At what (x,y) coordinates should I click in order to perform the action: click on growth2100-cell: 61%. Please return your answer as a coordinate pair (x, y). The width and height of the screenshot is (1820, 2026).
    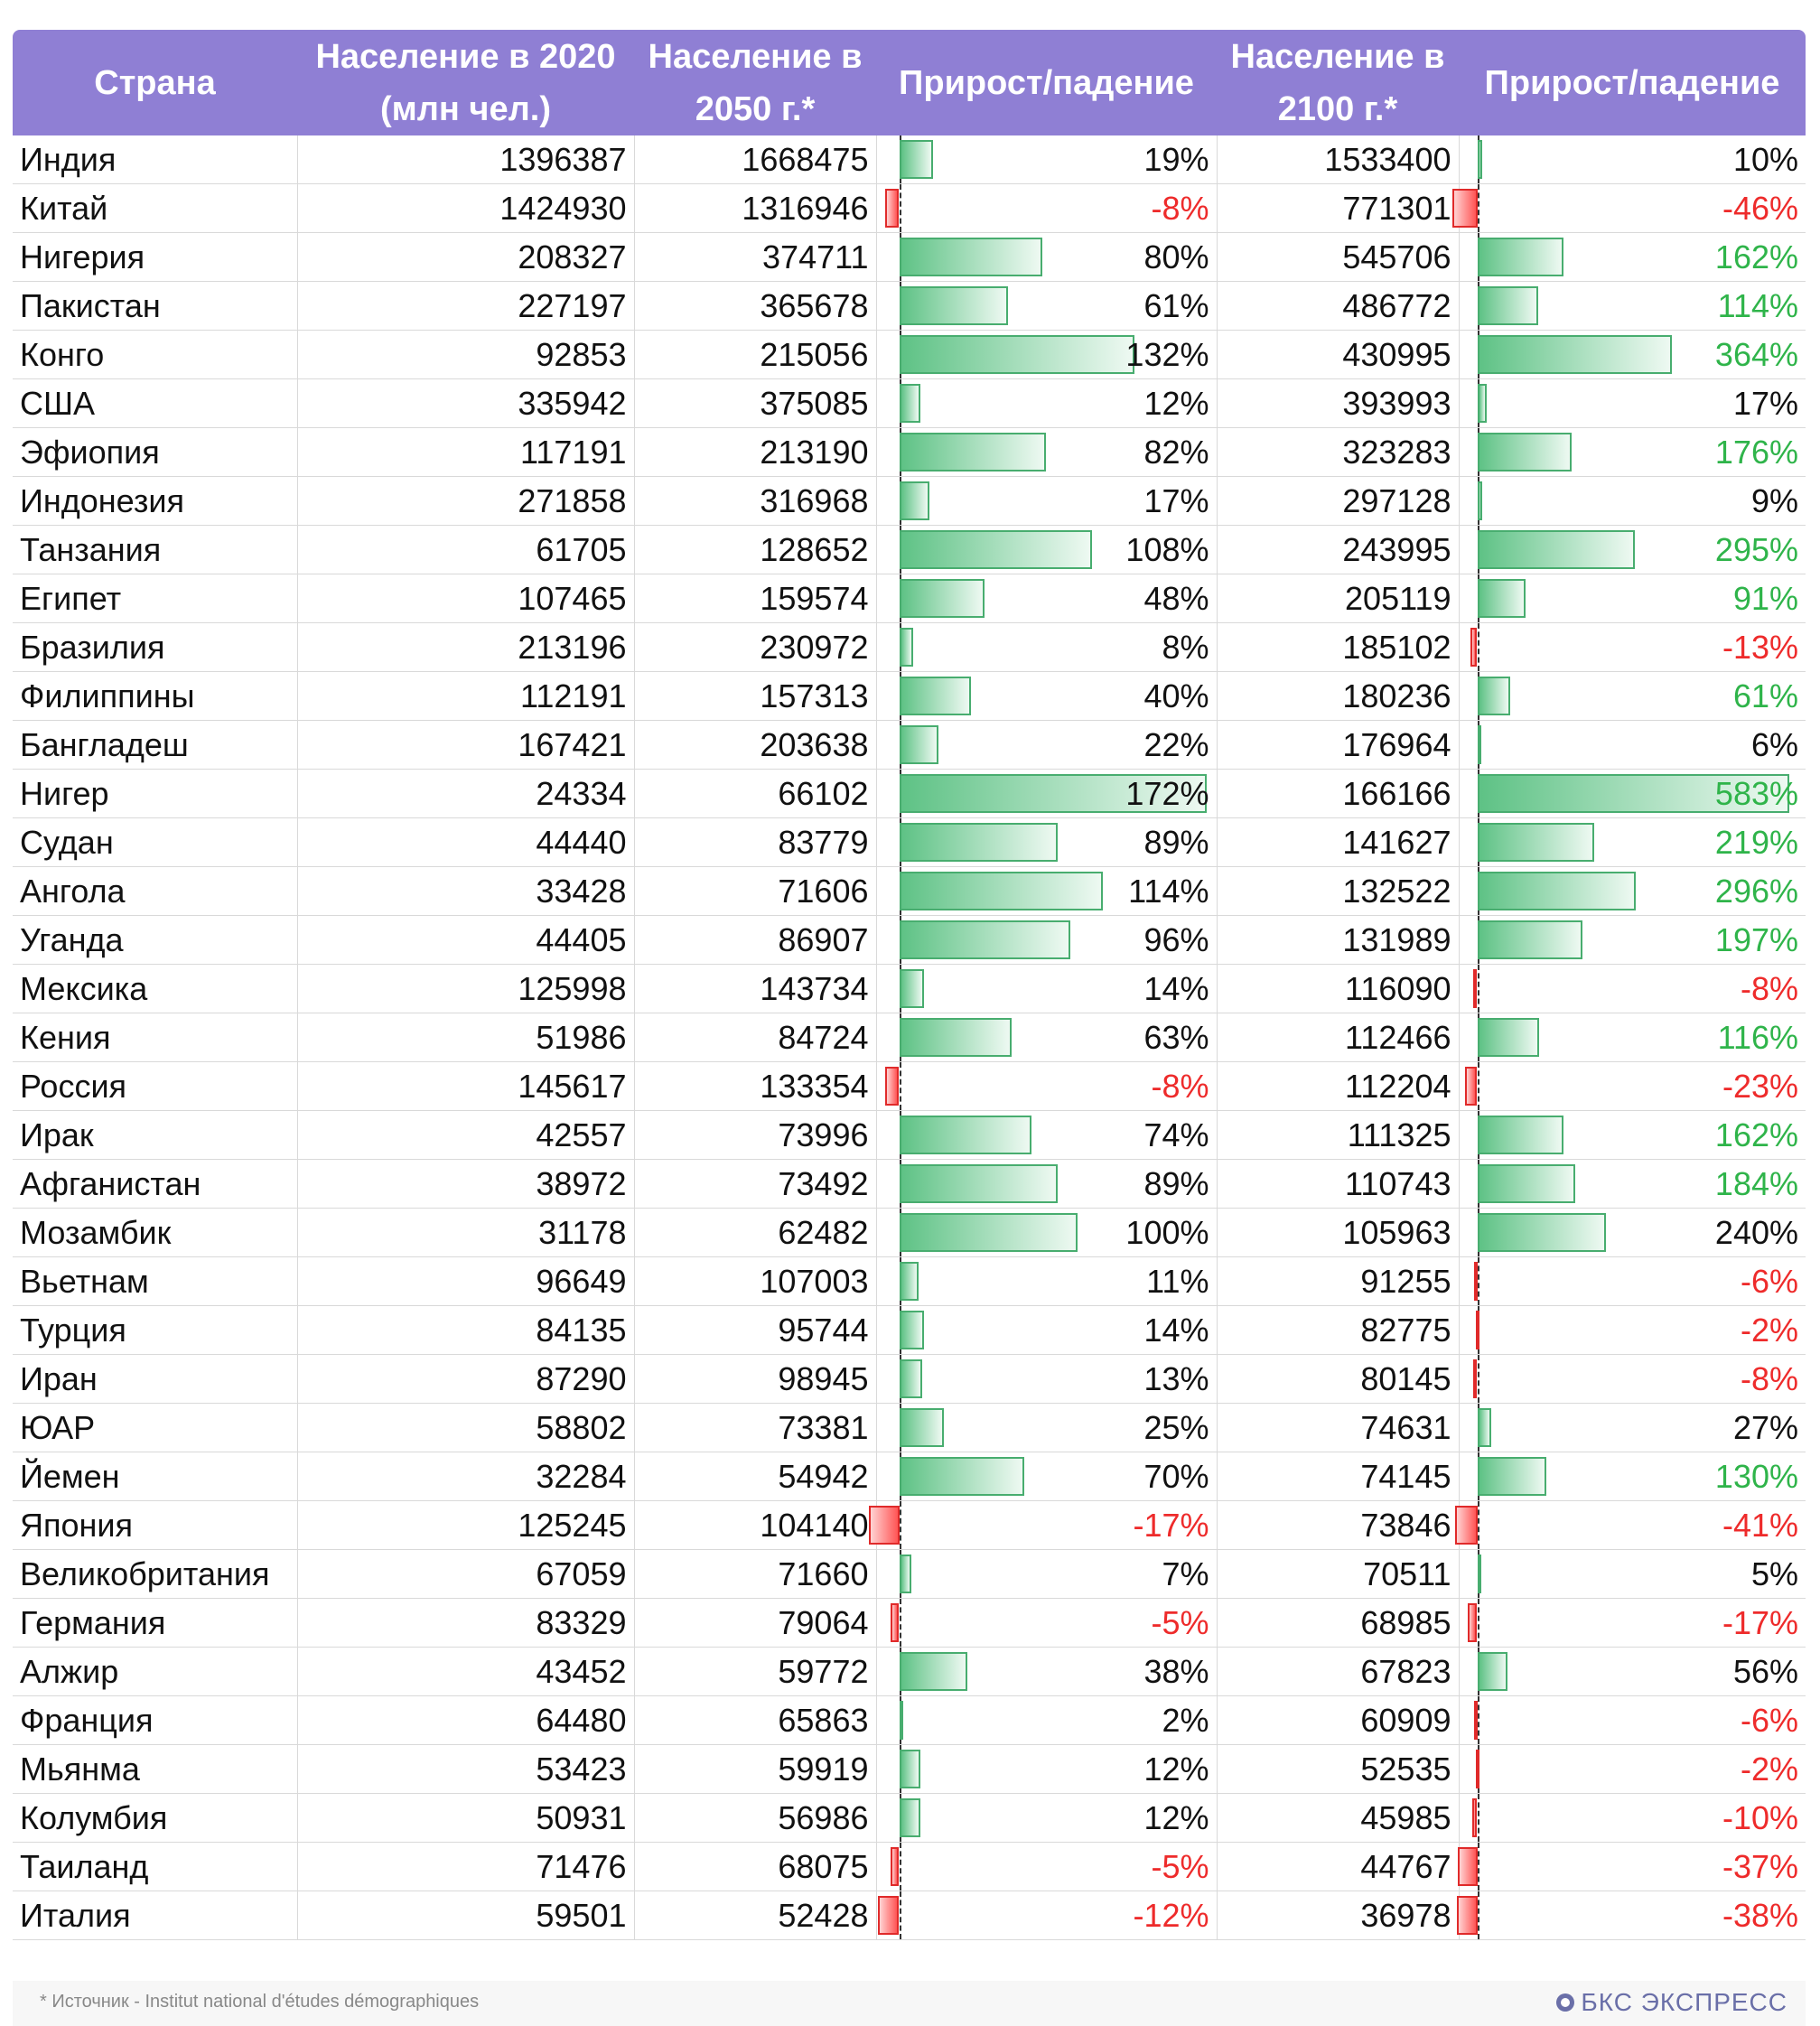
    Looking at the image, I should click on (1632, 696).